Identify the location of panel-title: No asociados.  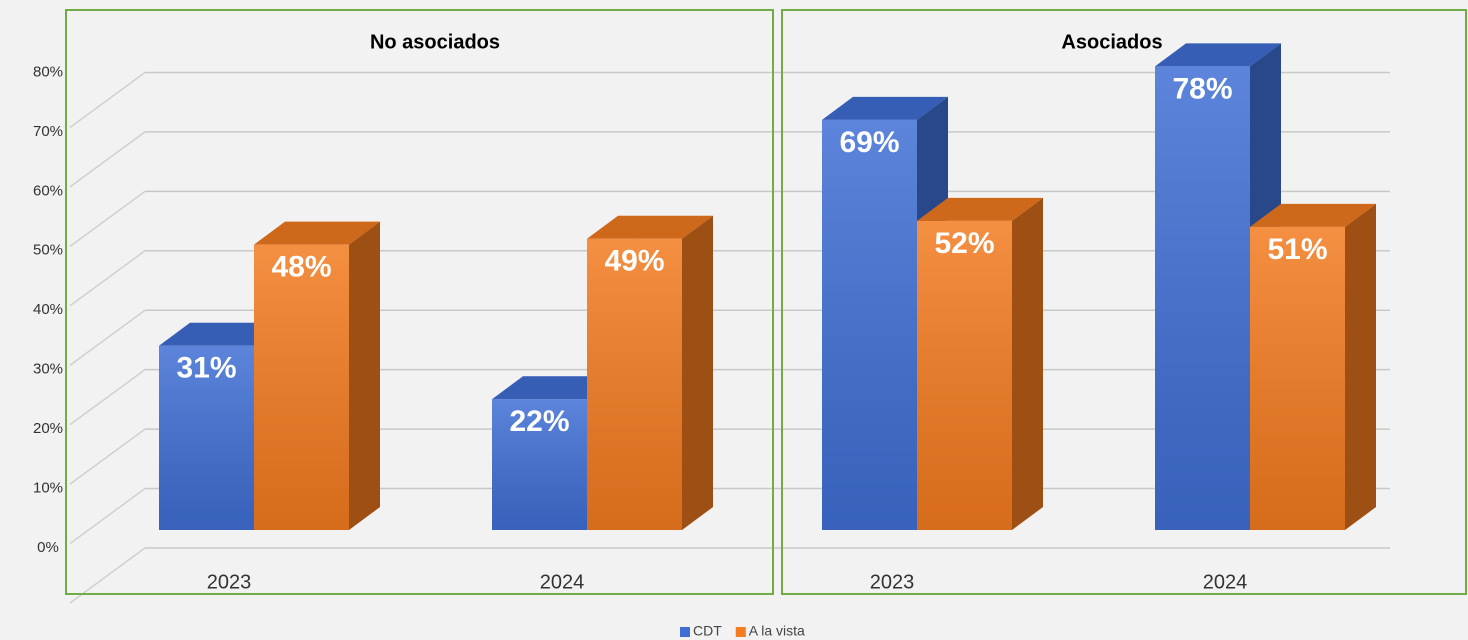
(435, 42).